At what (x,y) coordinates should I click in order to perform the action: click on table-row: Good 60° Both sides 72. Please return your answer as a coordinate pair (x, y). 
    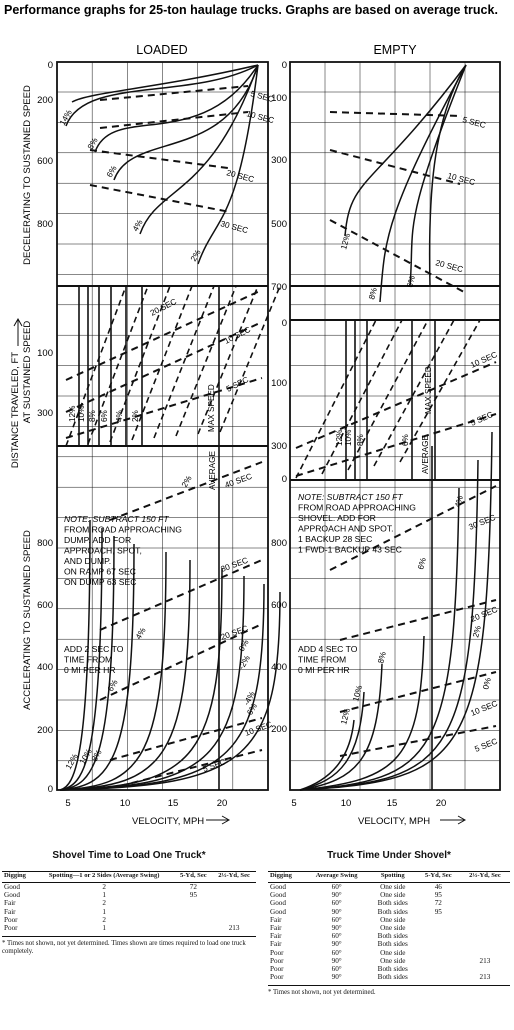
    Looking at the image, I should click on (389, 903).